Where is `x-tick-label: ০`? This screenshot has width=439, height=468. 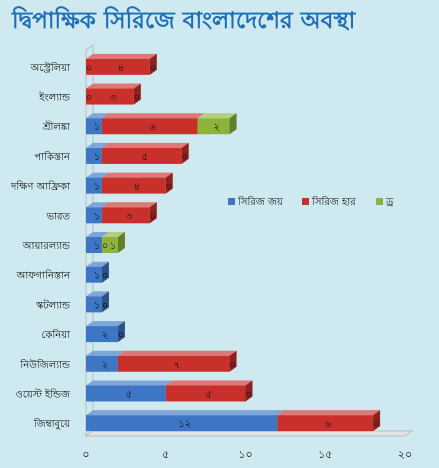 x-tick-label: ০ is located at coordinates (85, 454).